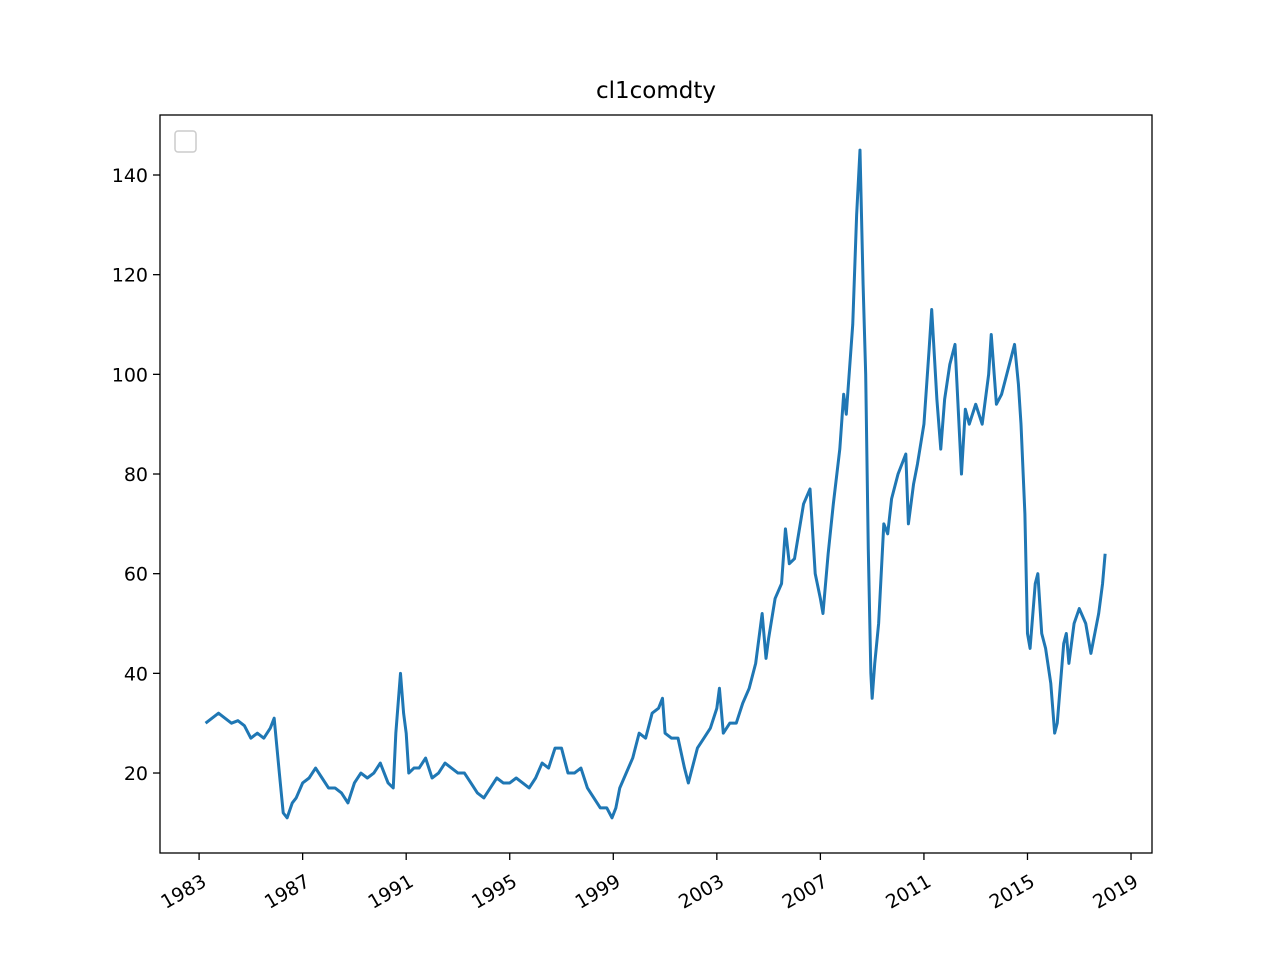 Image resolution: width=1280 pixels, height=964 pixels. What do you see at coordinates (390, 891) in the screenshot?
I see `x-tick-label: 1991` at bounding box center [390, 891].